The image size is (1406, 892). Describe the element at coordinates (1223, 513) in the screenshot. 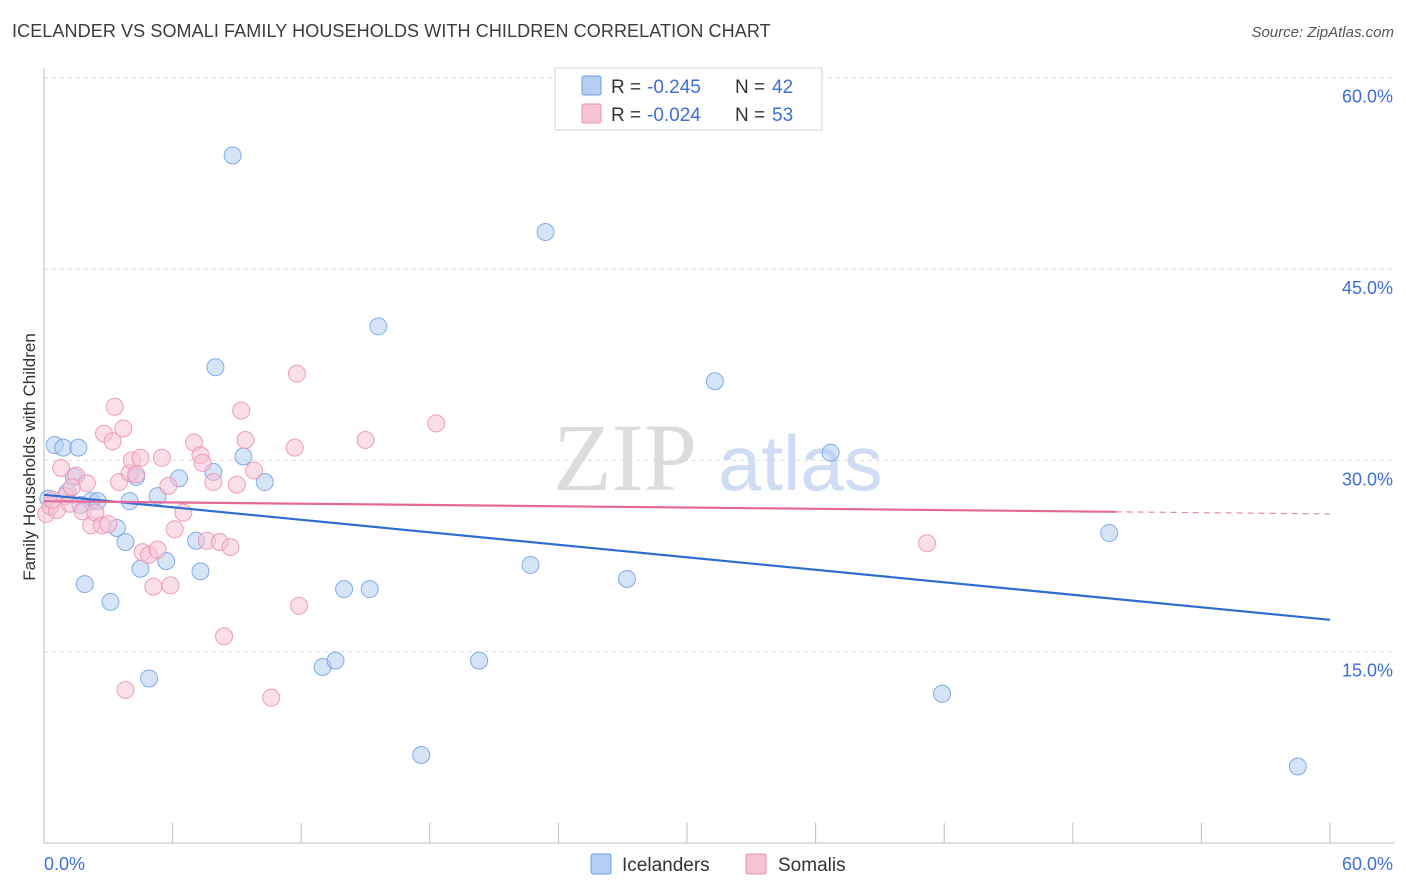

I see `somalis-trend-extension` at that location.